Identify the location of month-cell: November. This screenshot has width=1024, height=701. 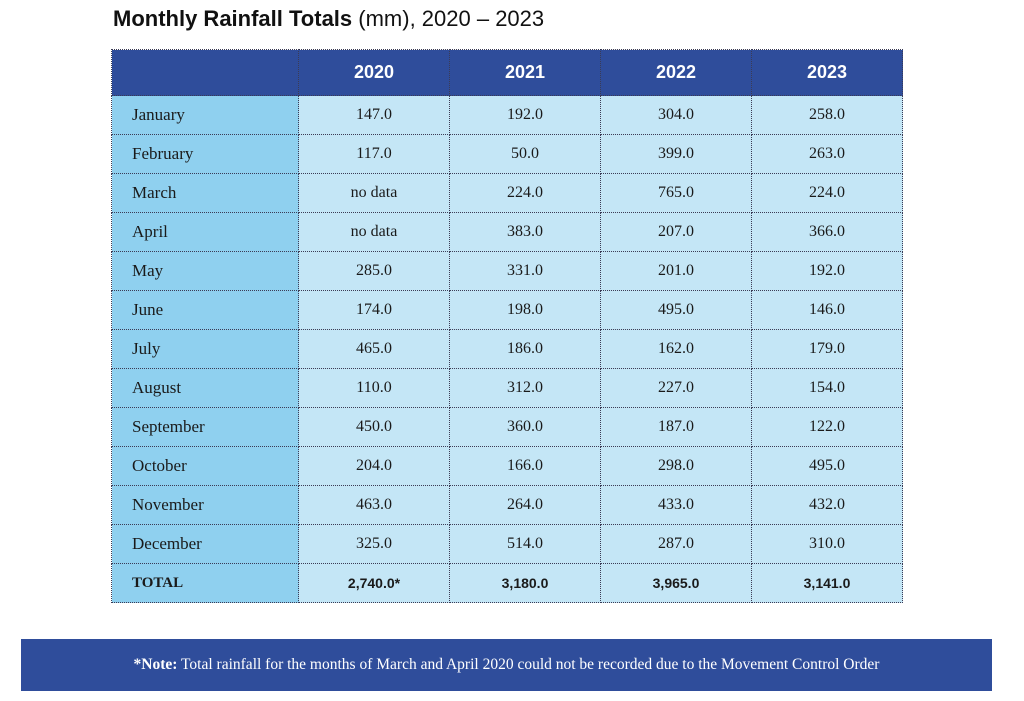
(205, 505).